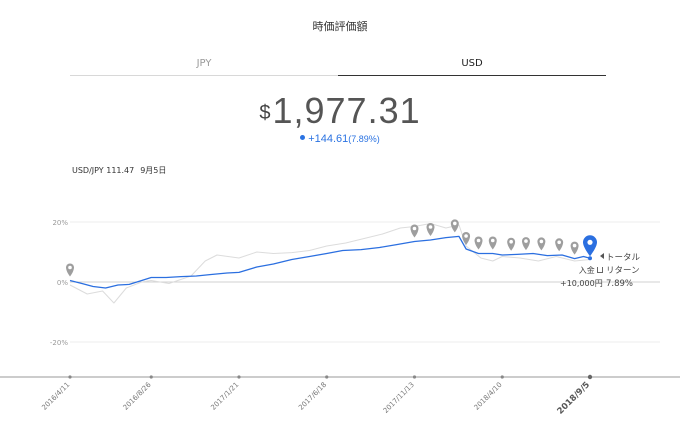 This screenshot has height=431, width=680. I want to click on change-percent: (7.89%), so click(364, 139).